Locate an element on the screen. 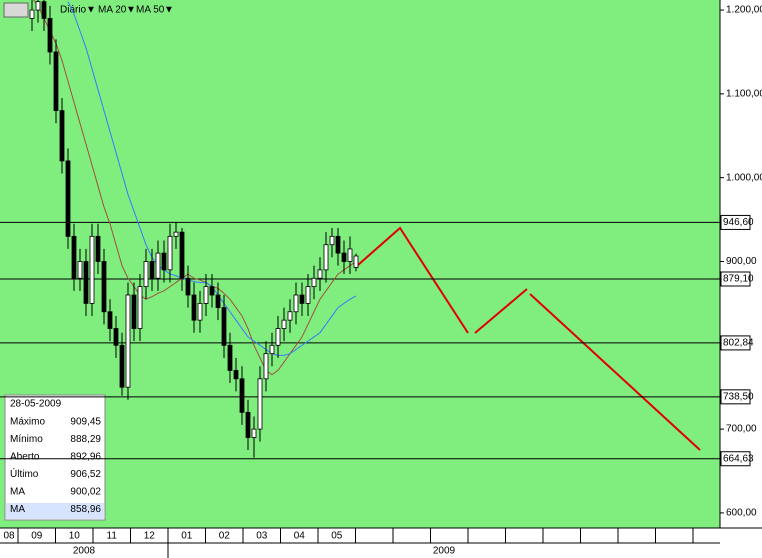  y-tick-label: 1.000,00 is located at coordinates (744, 177).